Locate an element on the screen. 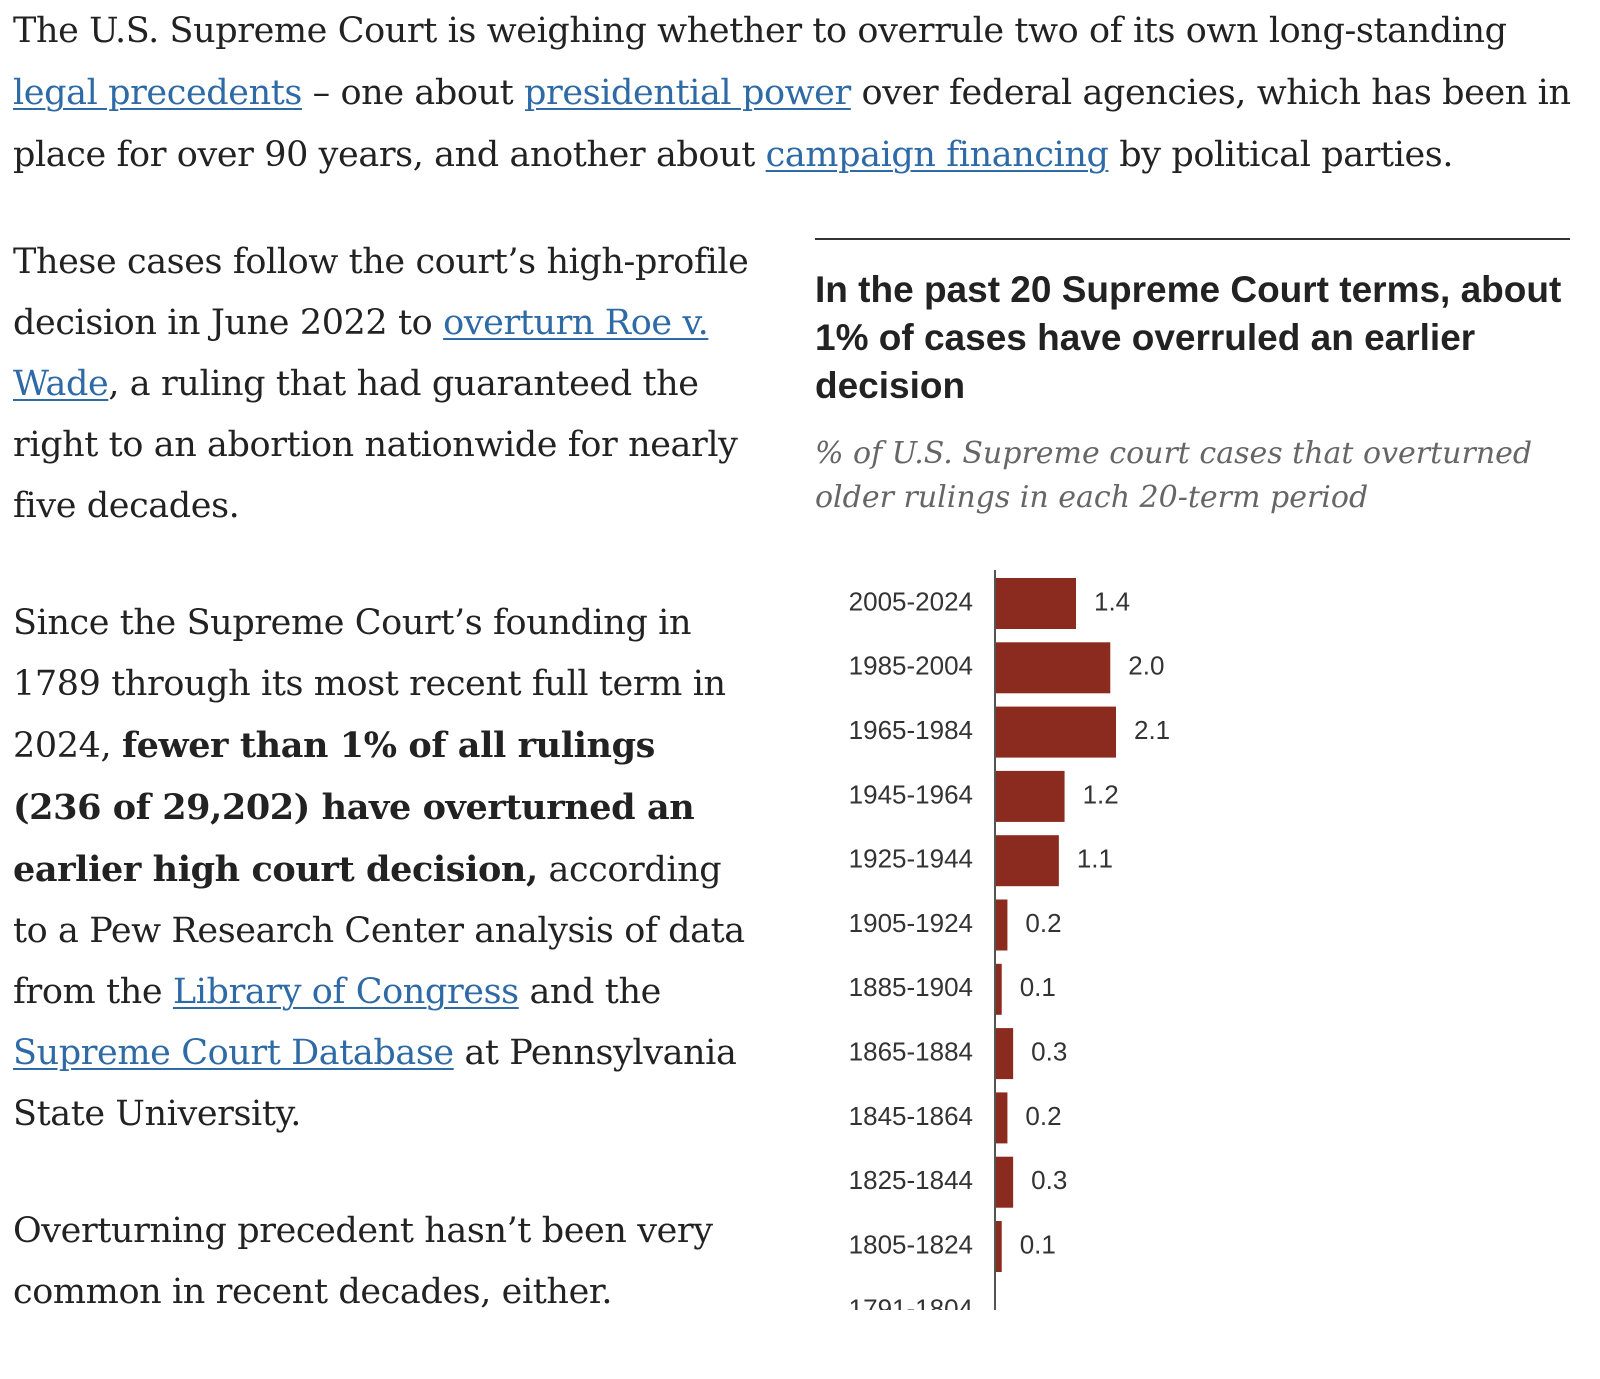 This screenshot has height=1379, width=1600. value-label: 1.1 is located at coordinates (1095, 859).